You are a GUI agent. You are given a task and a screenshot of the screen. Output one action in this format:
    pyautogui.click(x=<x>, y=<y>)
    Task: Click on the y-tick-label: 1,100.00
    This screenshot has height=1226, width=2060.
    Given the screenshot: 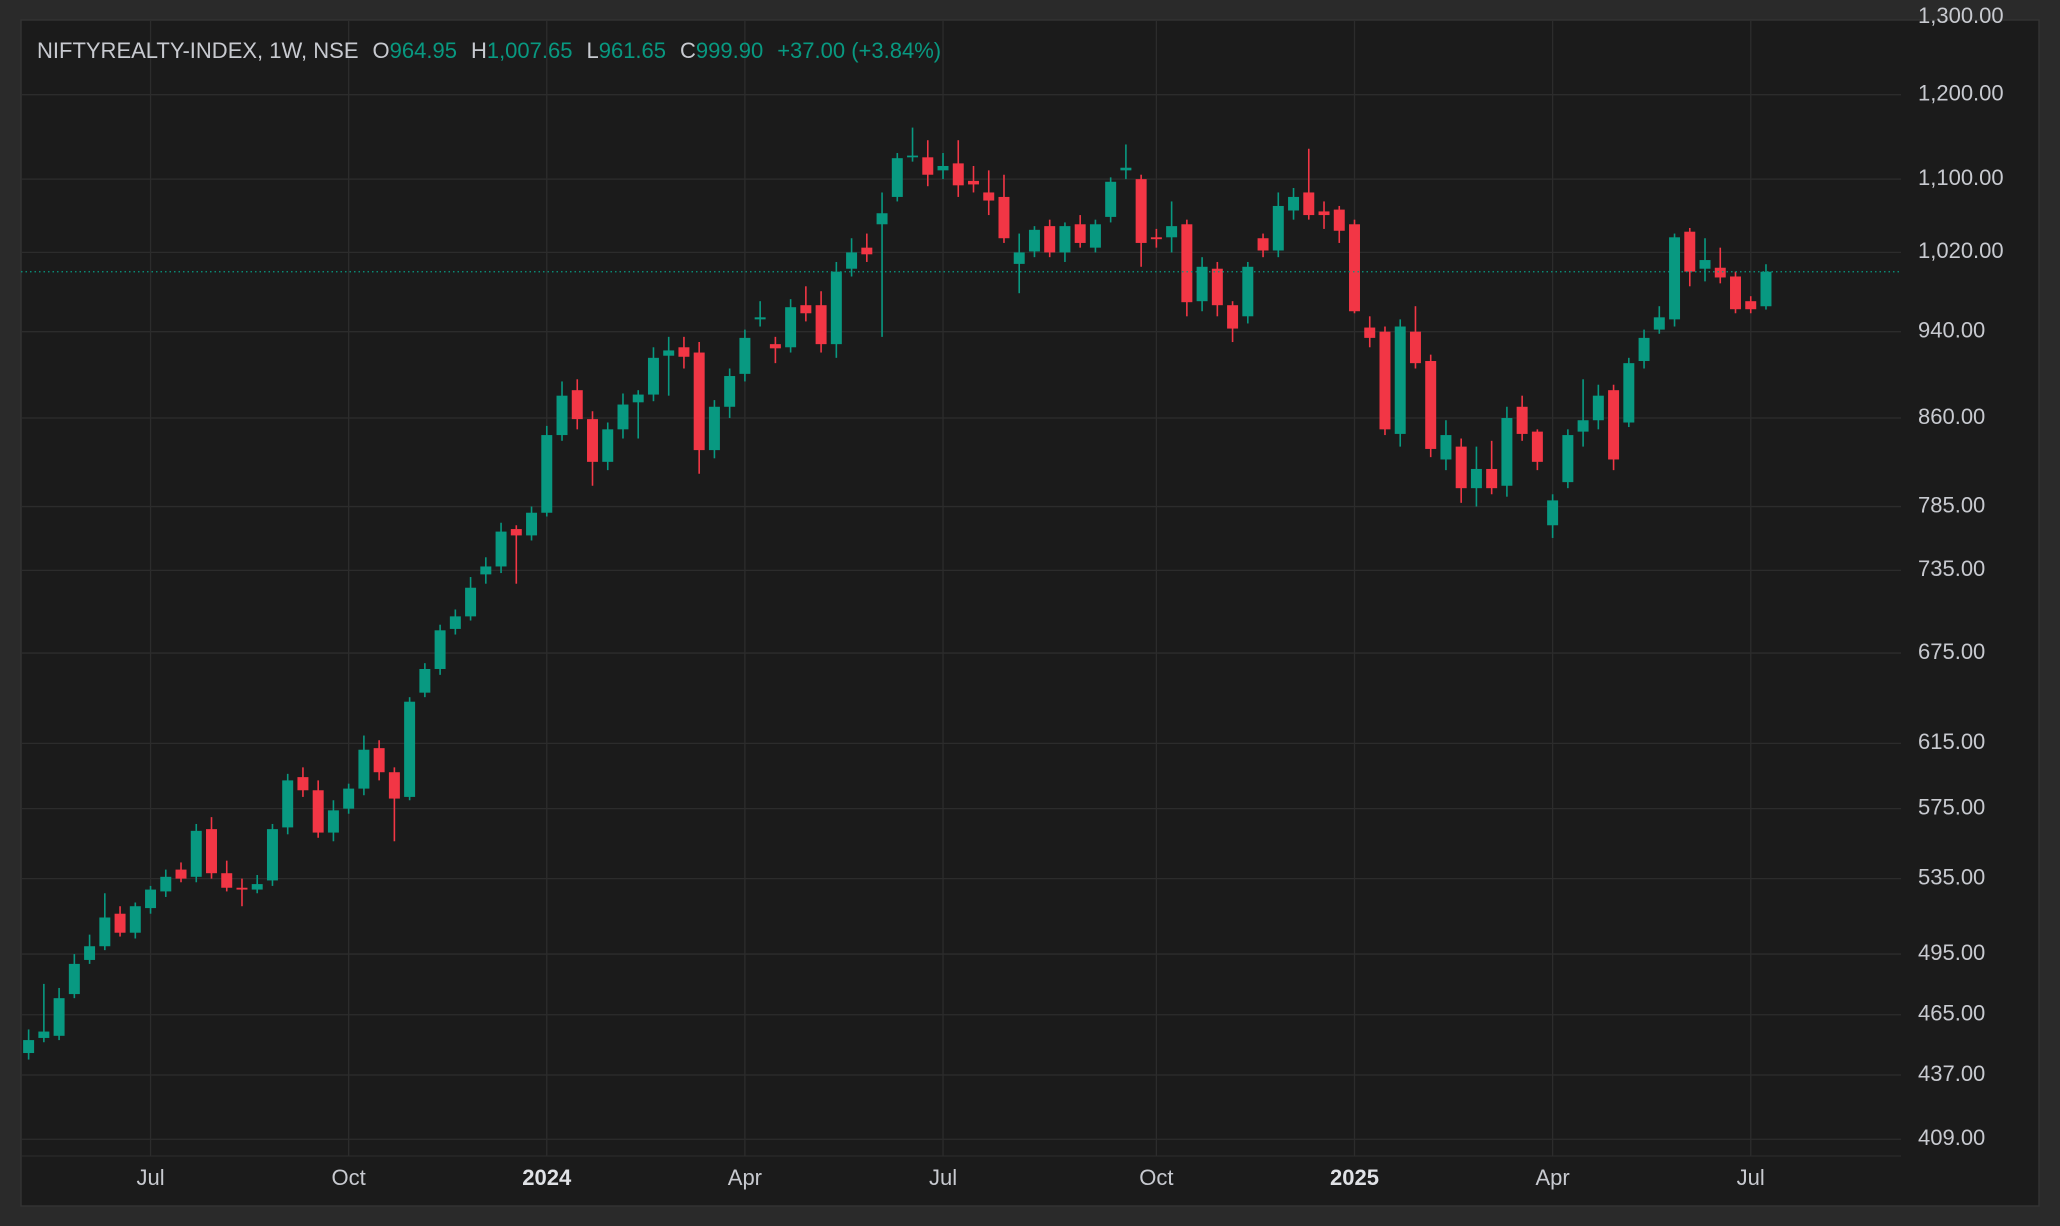 What is the action you would take?
    pyautogui.click(x=1961, y=177)
    